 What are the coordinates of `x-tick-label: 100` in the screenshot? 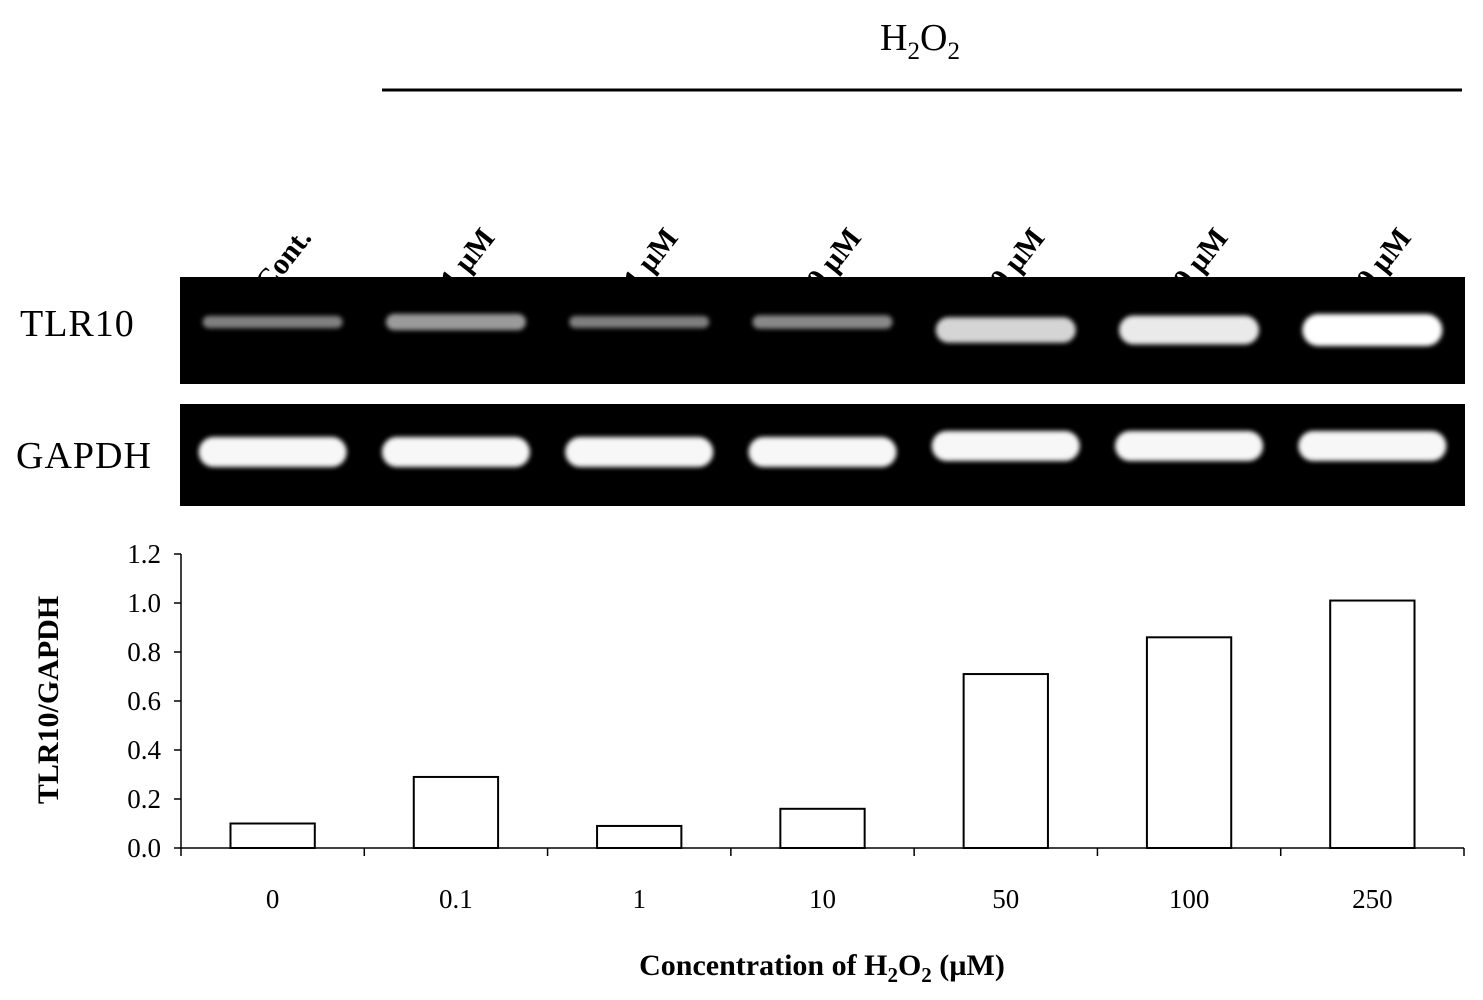 It's located at (1189, 899).